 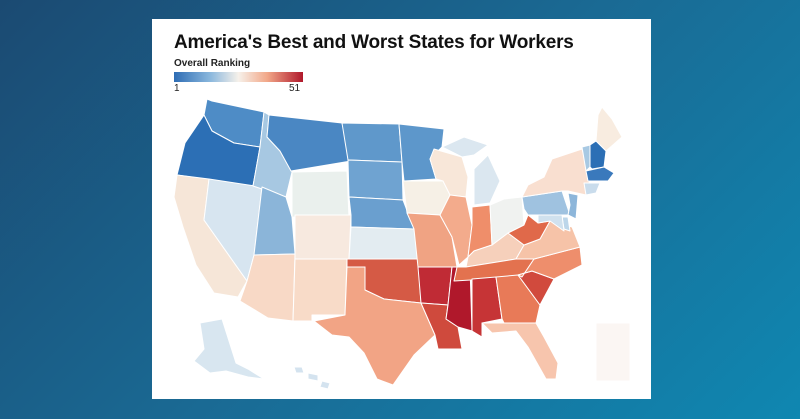 What do you see at coordinates (381, 213) in the screenshot?
I see `state-NE` at bounding box center [381, 213].